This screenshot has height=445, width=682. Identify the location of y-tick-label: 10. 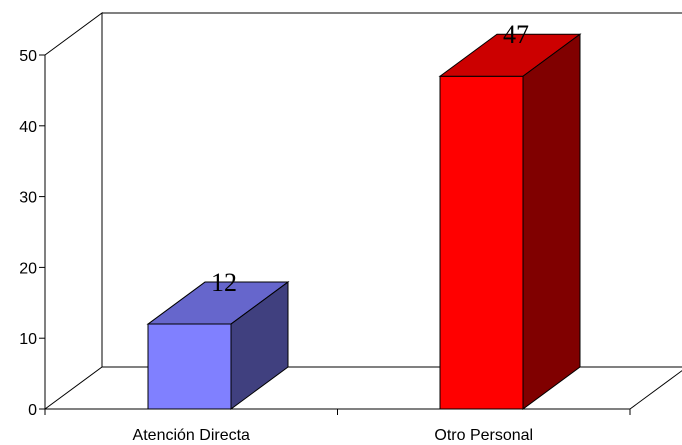
(28, 339).